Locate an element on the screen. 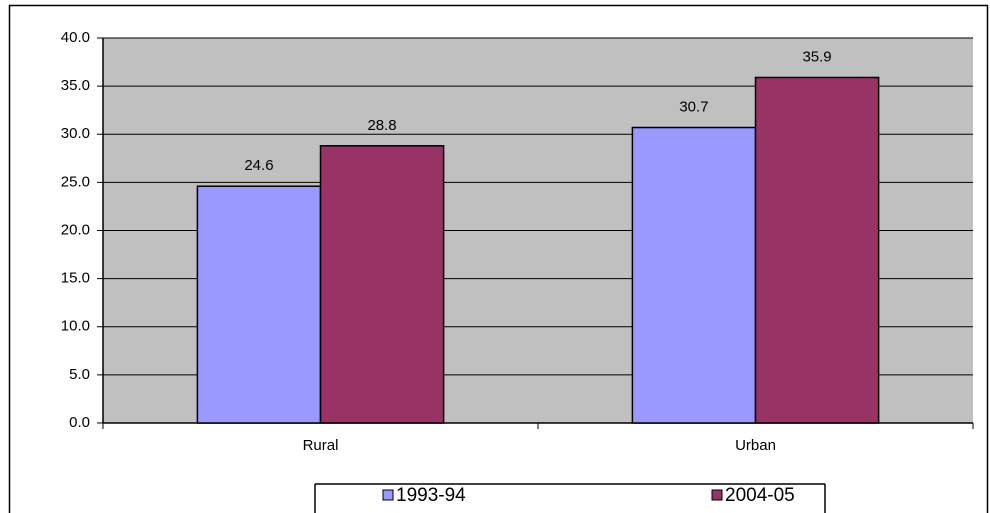 The width and height of the screenshot is (990, 513). legend-label: 2004-05 is located at coordinates (760, 495).